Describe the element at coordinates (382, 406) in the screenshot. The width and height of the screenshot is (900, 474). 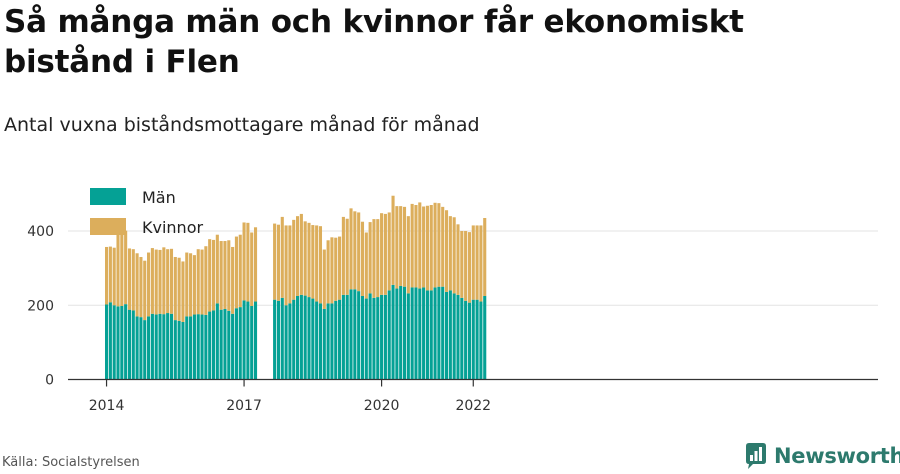
I see `x-tick-label-2020: 2020` at that location.